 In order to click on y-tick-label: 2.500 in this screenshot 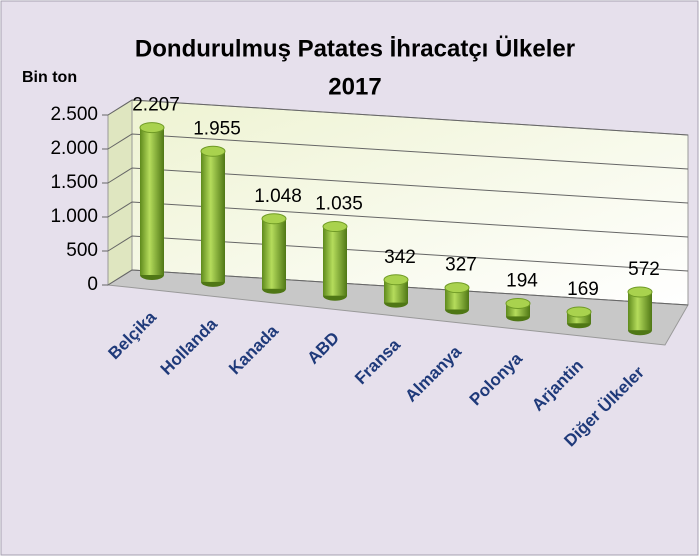, I will do `click(74, 114)`.